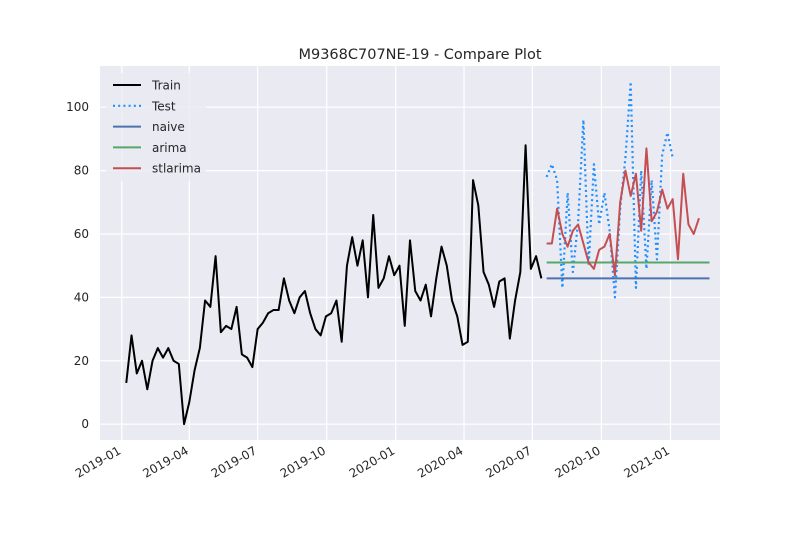 The image size is (800, 550). I want to click on legend-label-test: Test, so click(163, 106).